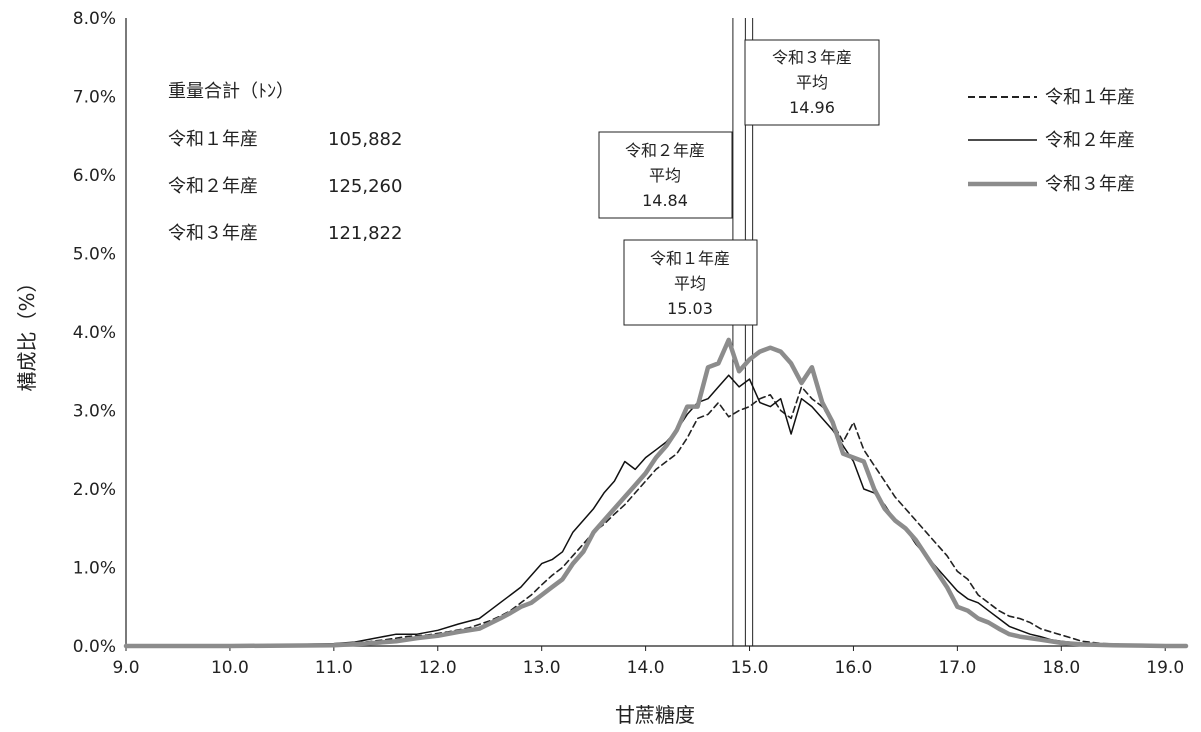  Describe the element at coordinates (690, 258) in the screenshot. I see `callout-r1-line1: 令和１年産` at that location.